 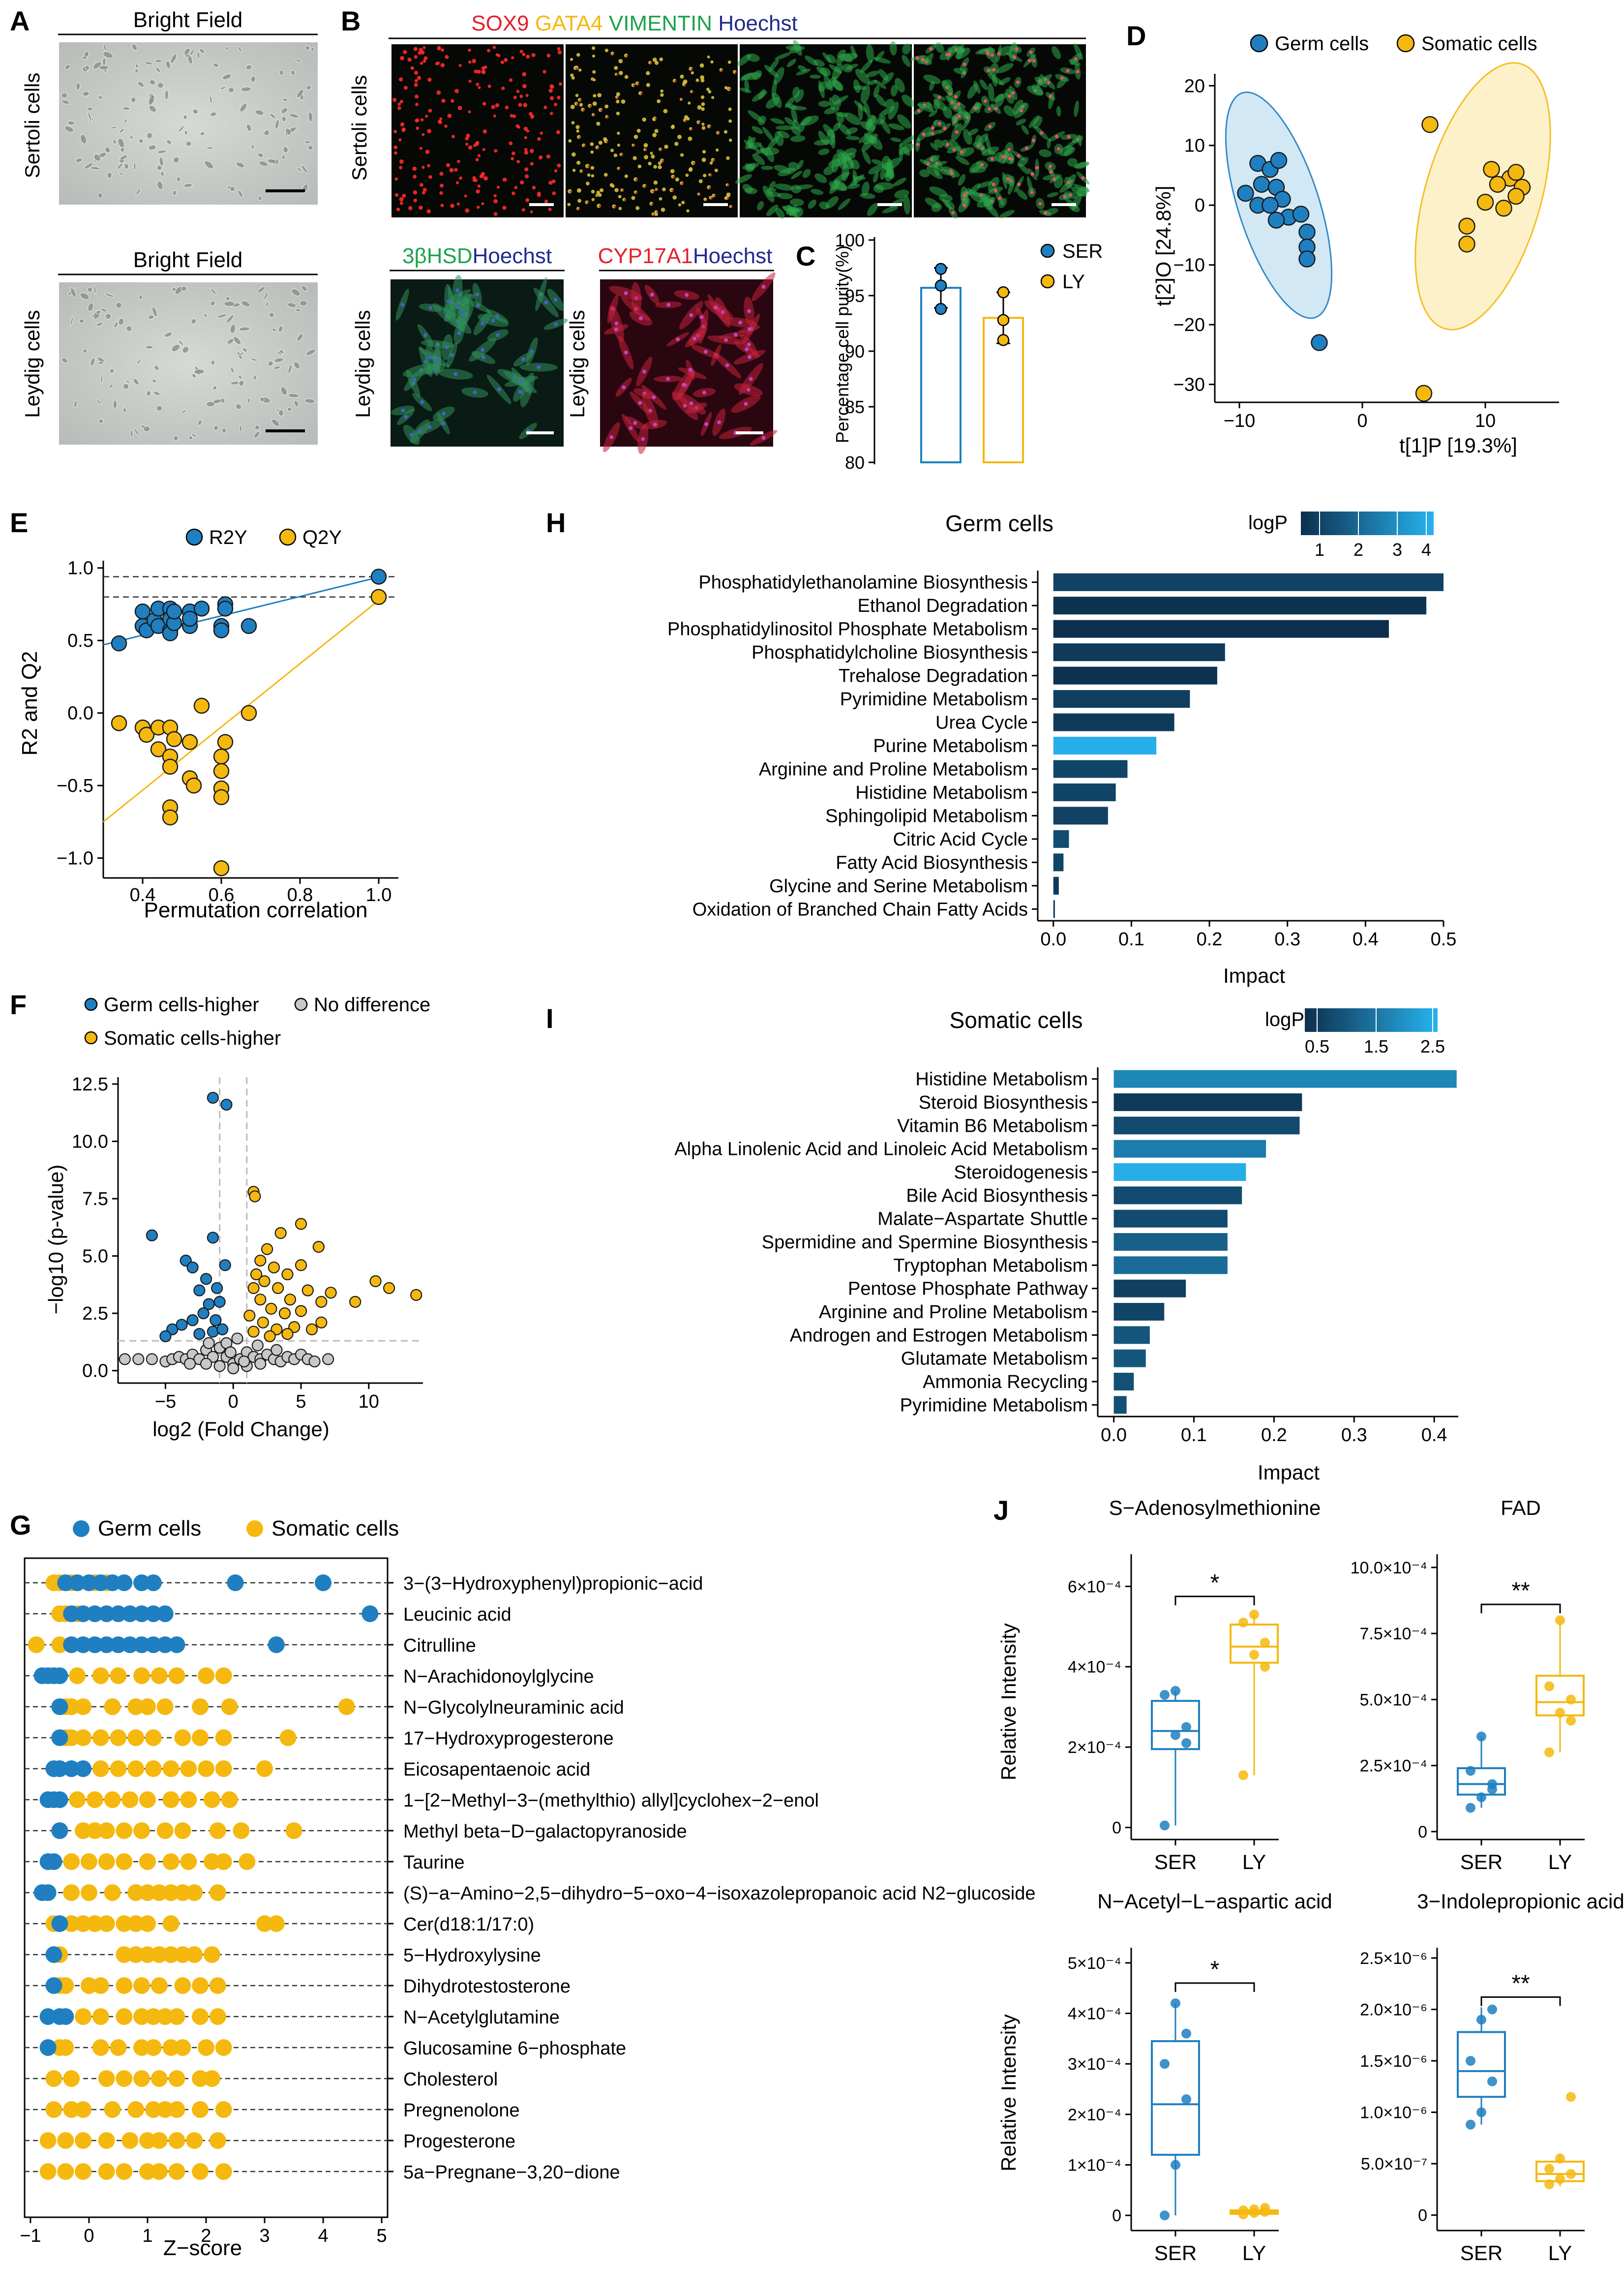 What do you see at coordinates (170, 766) in the screenshot?
I see `scatter-point-Q2Y` at bounding box center [170, 766].